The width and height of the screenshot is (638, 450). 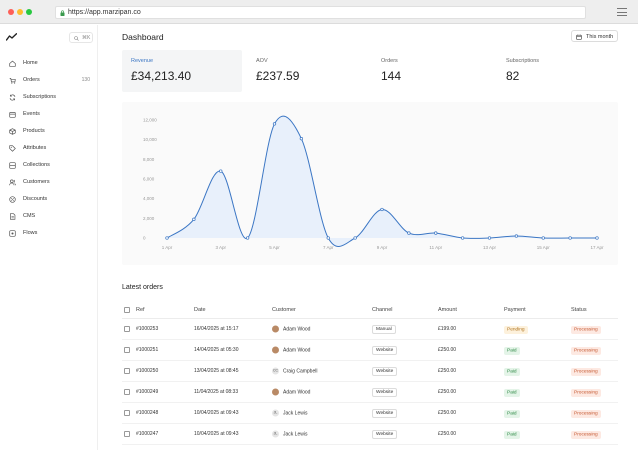 I want to click on sidebar-item-products: Products, so click(x=49, y=132).